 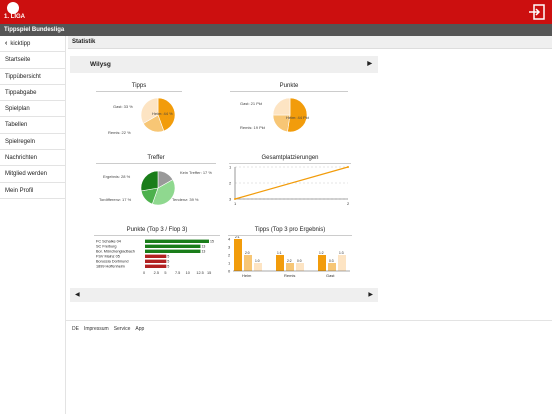 I want to click on logout-icon, so click(x=537, y=12).